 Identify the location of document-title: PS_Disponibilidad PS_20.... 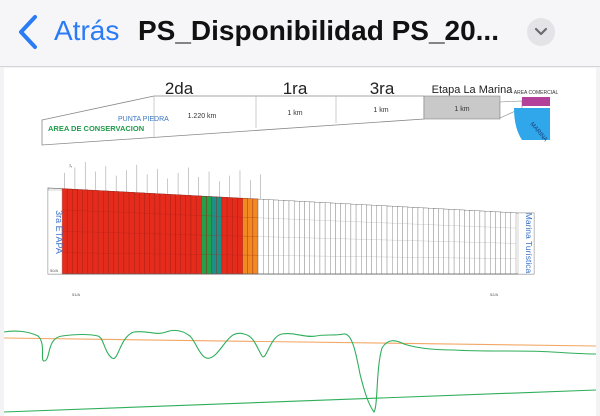
(318, 30).